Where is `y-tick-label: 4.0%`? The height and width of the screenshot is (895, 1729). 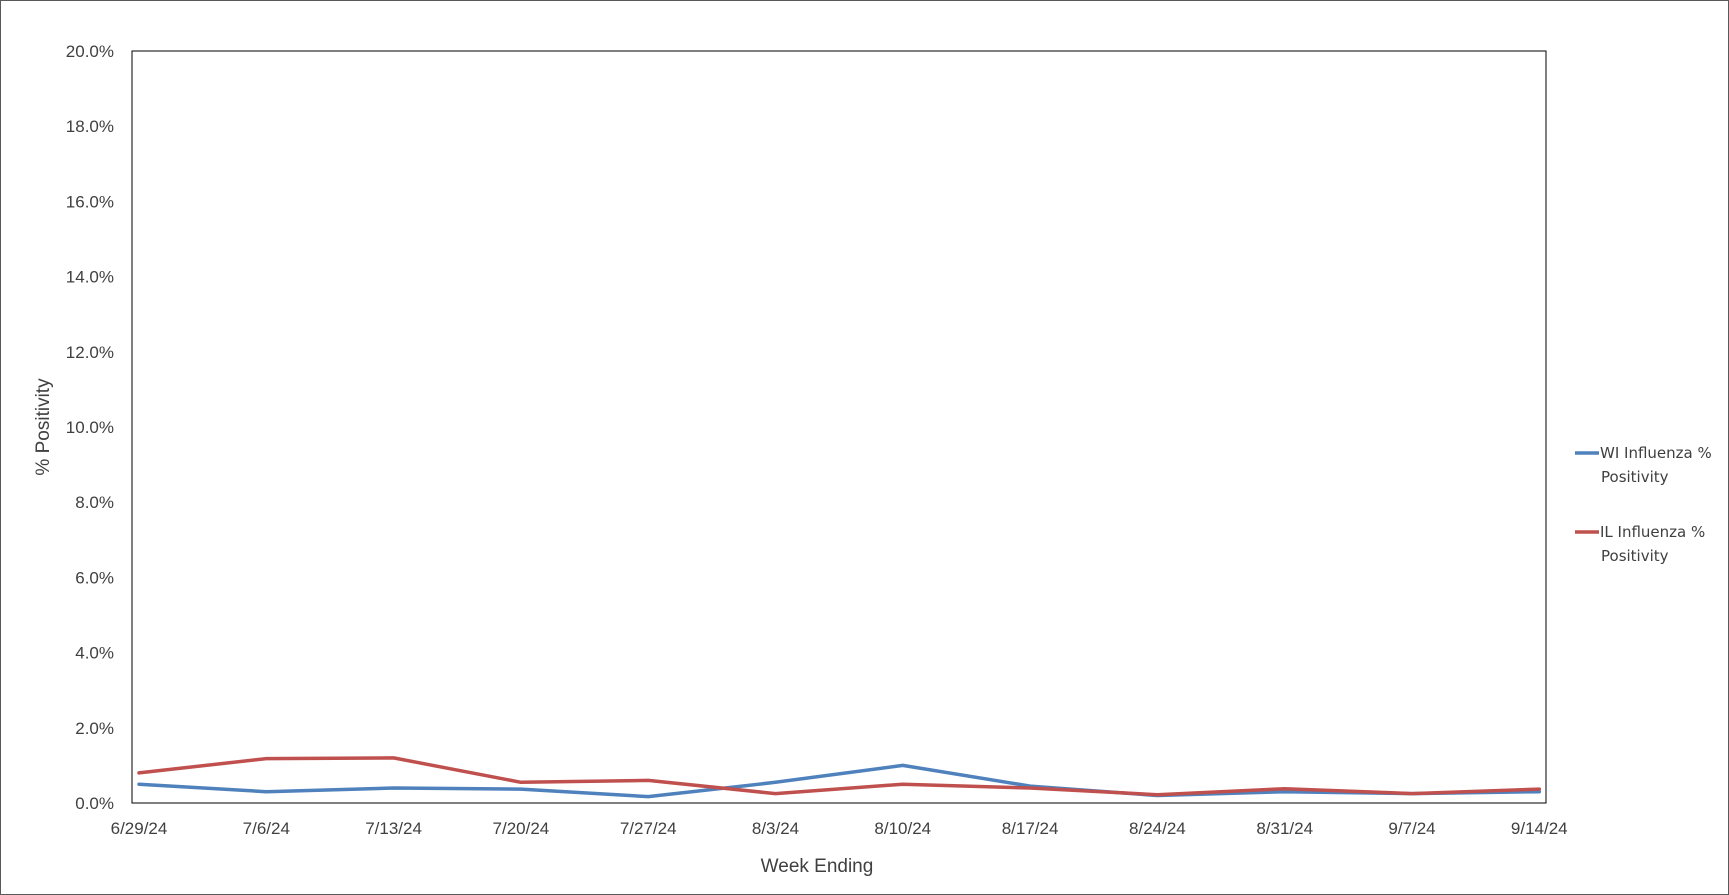 y-tick-label: 4.0% is located at coordinates (94, 653).